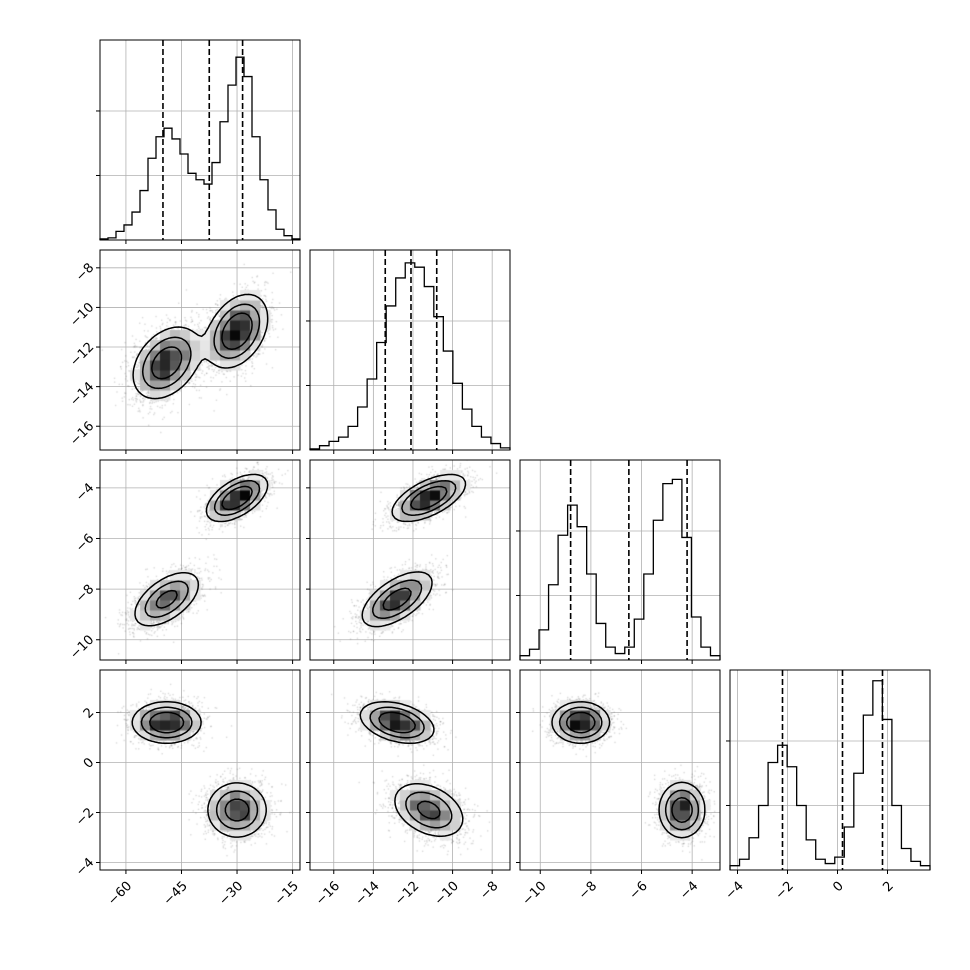  Describe the element at coordinates (231, 894) in the screenshot. I see `x-tick-label-0: −30` at that location.